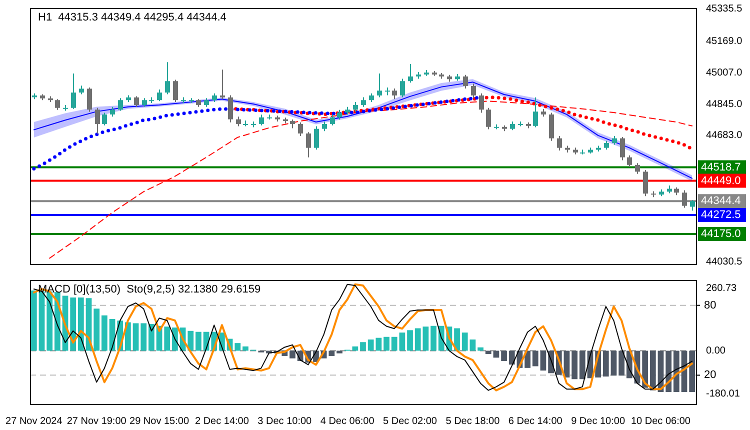 The width and height of the screenshot is (750, 430). What do you see at coordinates (721, 180) in the screenshot?
I see `ref-line-label: 44449.0` at bounding box center [721, 180].